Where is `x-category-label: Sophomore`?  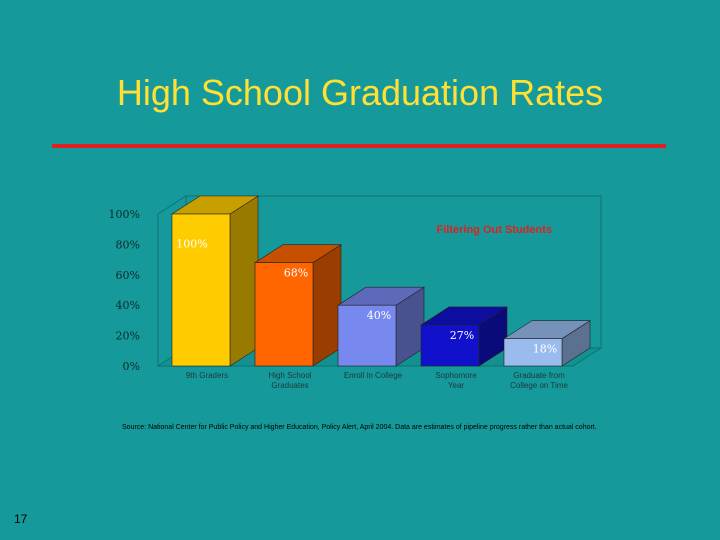 x-category-label: Sophomore is located at coordinates (456, 375).